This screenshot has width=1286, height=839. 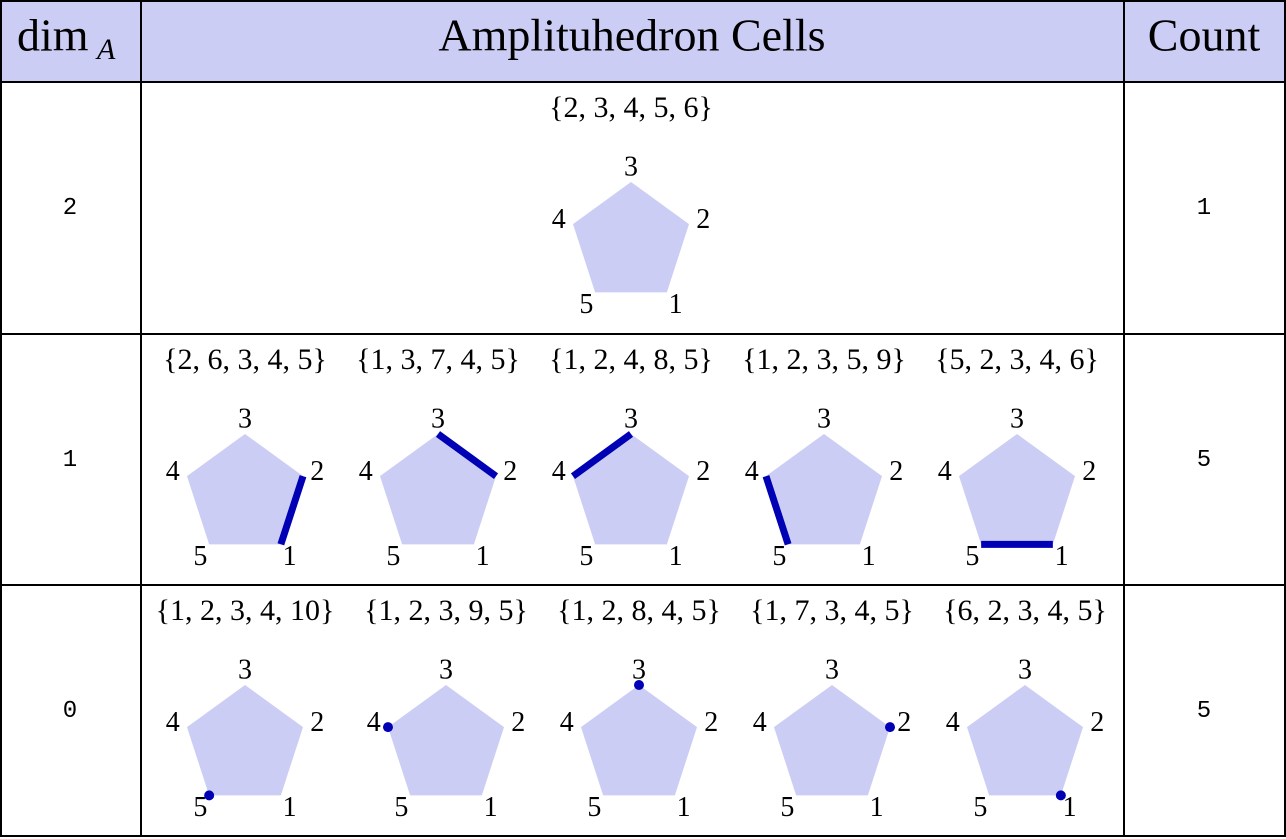 I want to click on row-dim: 0, so click(x=70, y=711).